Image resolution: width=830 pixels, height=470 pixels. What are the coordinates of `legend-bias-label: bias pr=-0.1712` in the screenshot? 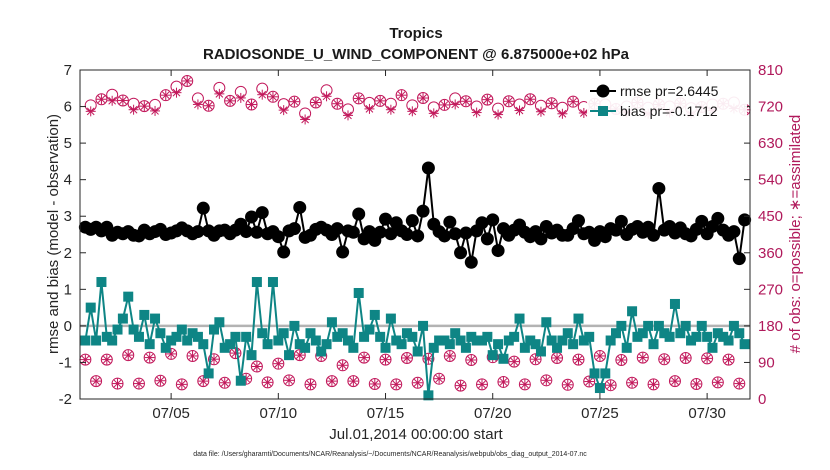 It's located at (669, 111).